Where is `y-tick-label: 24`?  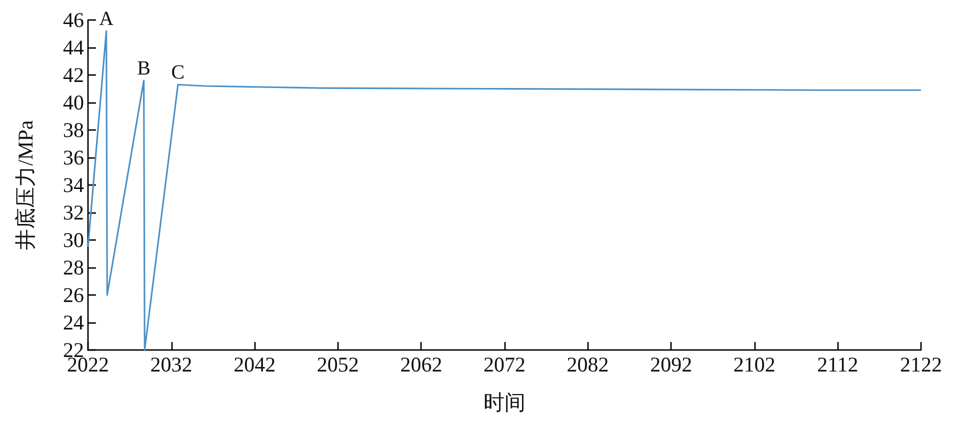 y-tick-label: 24 is located at coordinates (73, 322).